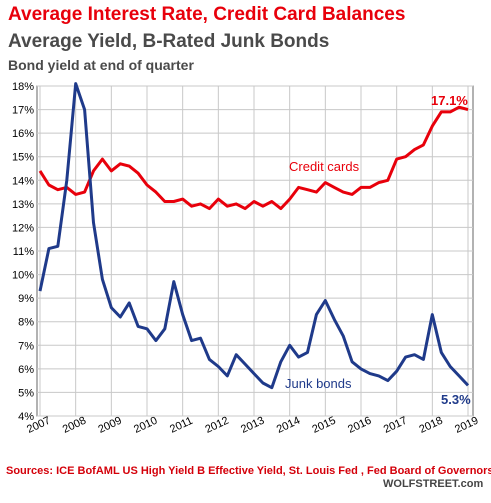  I want to click on series-label-junk-bonds: Junk bonds, so click(318, 383).